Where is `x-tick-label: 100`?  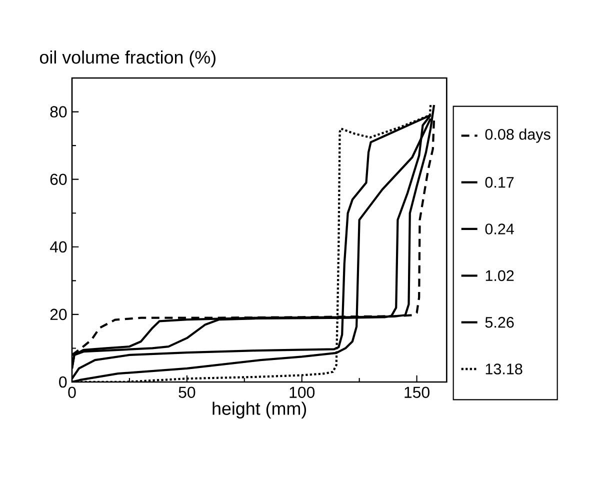 x-tick-label: 100 is located at coordinates (302, 392).